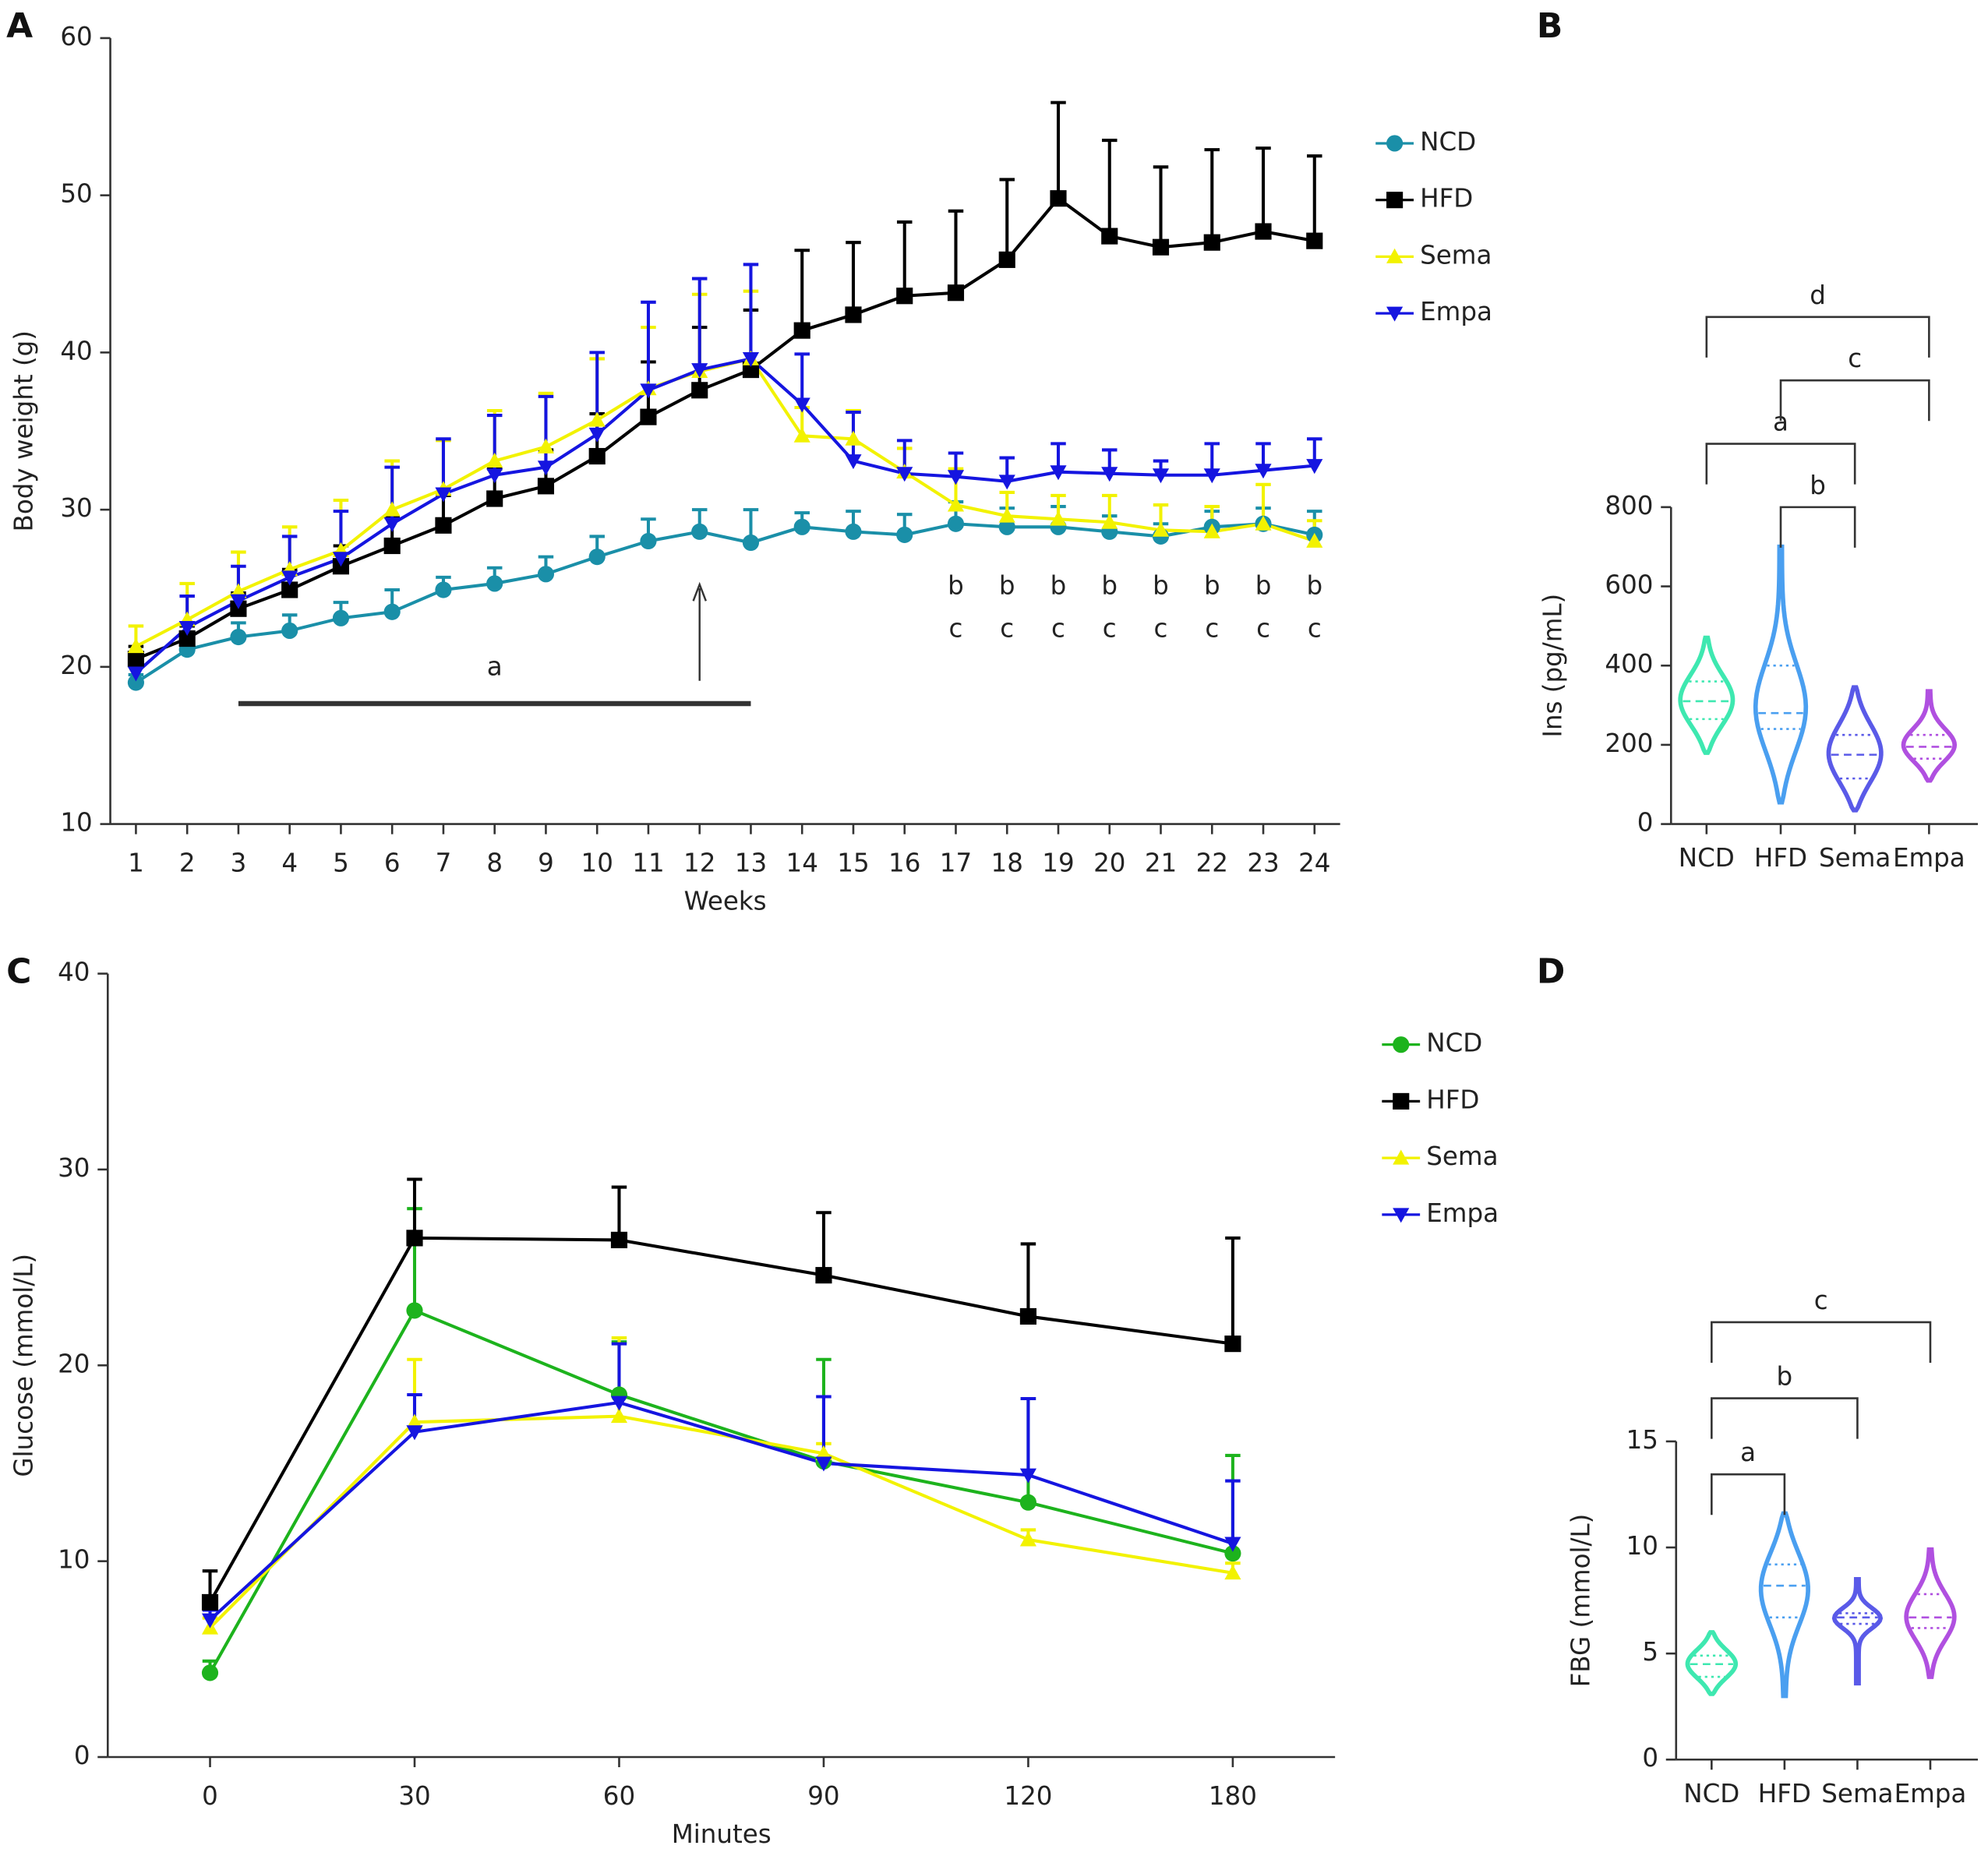 The width and height of the screenshot is (1988, 1856). What do you see at coordinates (1028, 1796) in the screenshot?
I see `x-tick-label: 120` at bounding box center [1028, 1796].